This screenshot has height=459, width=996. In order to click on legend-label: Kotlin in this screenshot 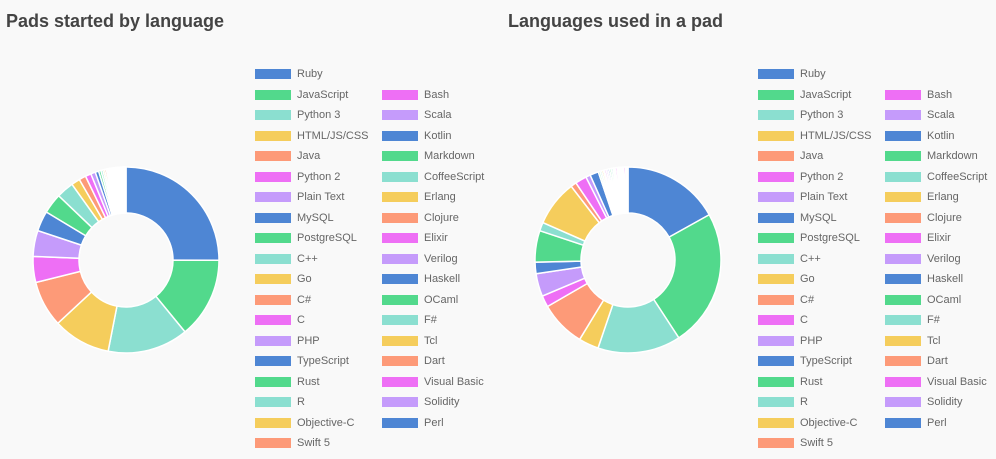, I will do `click(438, 135)`.